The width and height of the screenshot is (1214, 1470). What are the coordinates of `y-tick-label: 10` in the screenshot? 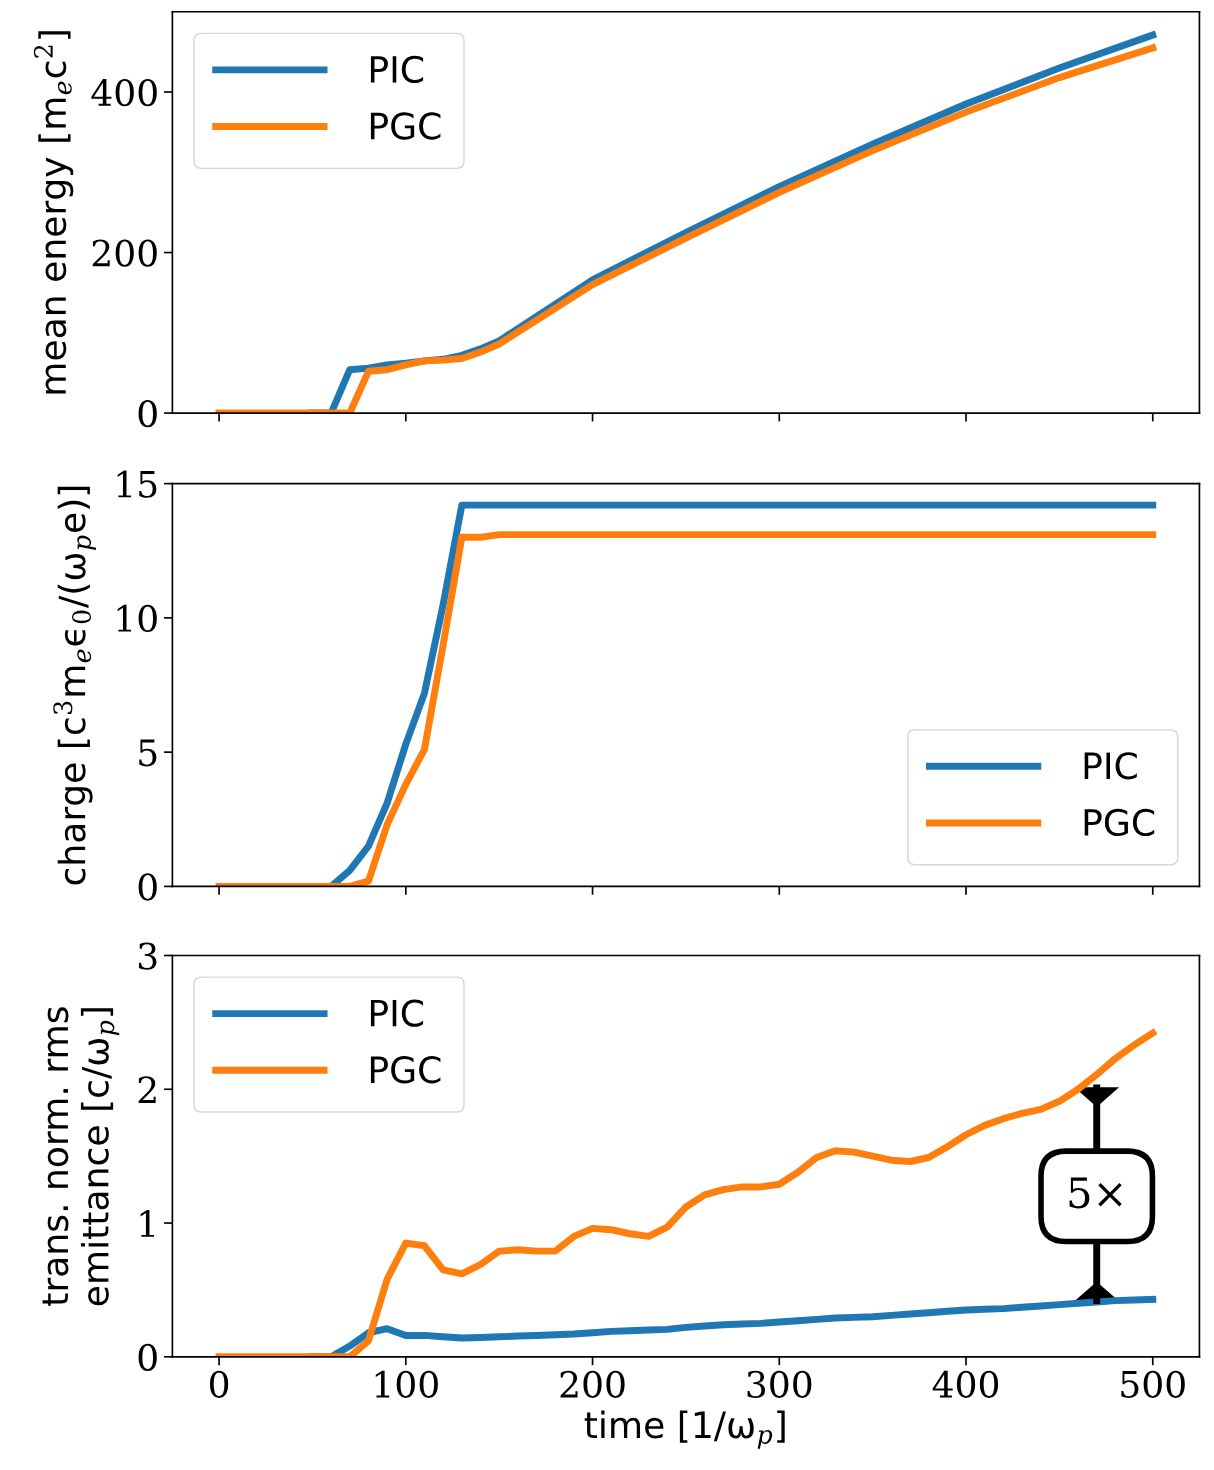 It's located at (137, 618).